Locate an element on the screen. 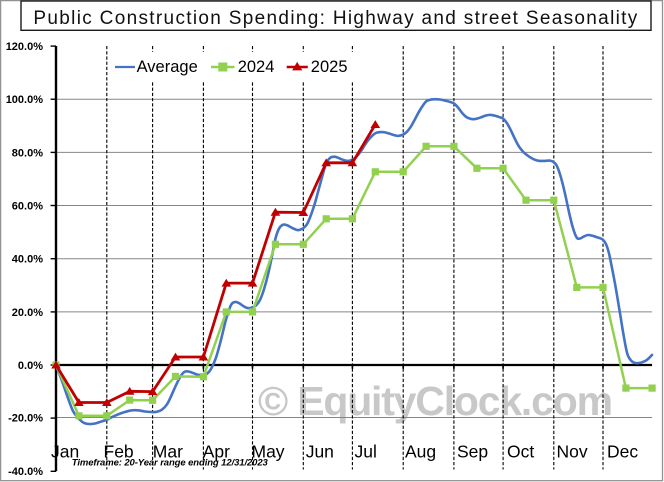 This screenshot has height=482, width=664. svg-text: May is located at coordinates (268, 451).